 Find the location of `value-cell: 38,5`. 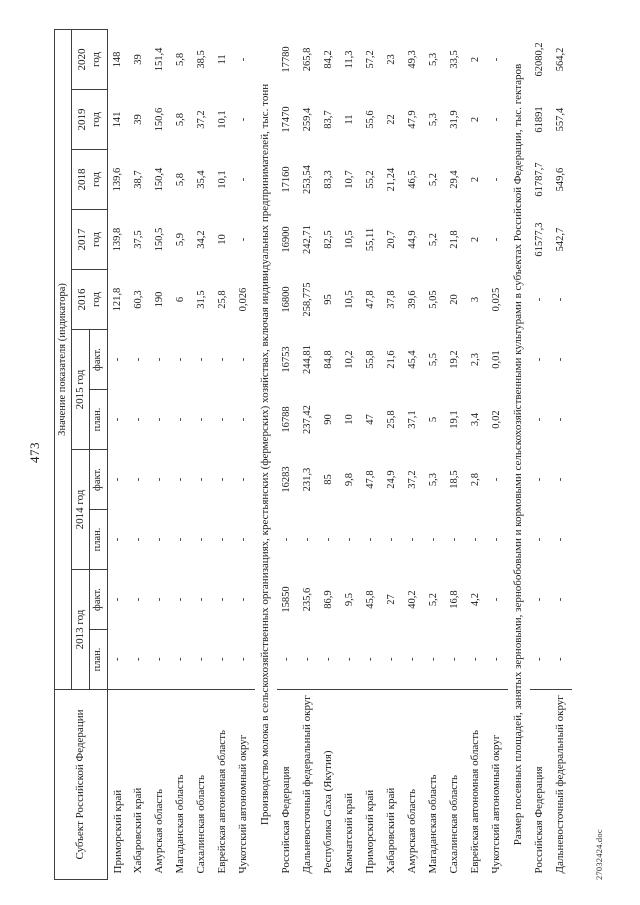

value-cell: 38,5 is located at coordinates (201, 59).